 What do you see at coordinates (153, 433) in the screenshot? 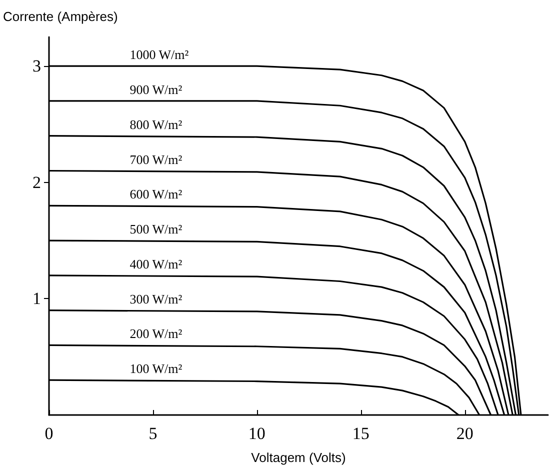
I see `x-tick-label: 5` at bounding box center [153, 433].